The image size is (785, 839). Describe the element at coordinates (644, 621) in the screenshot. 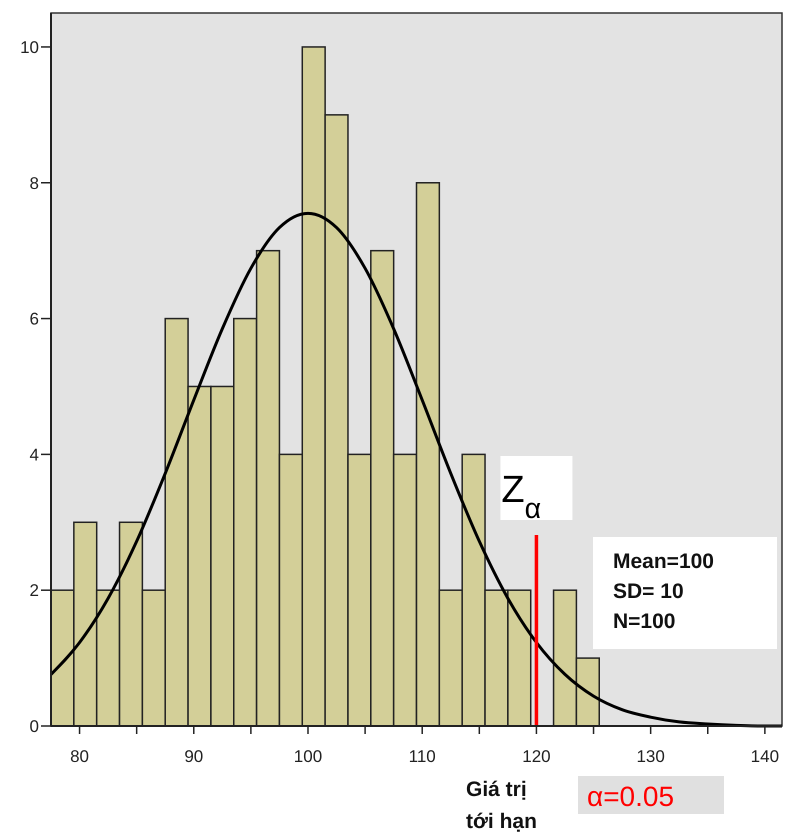

I see `annotation: N=100` at that location.